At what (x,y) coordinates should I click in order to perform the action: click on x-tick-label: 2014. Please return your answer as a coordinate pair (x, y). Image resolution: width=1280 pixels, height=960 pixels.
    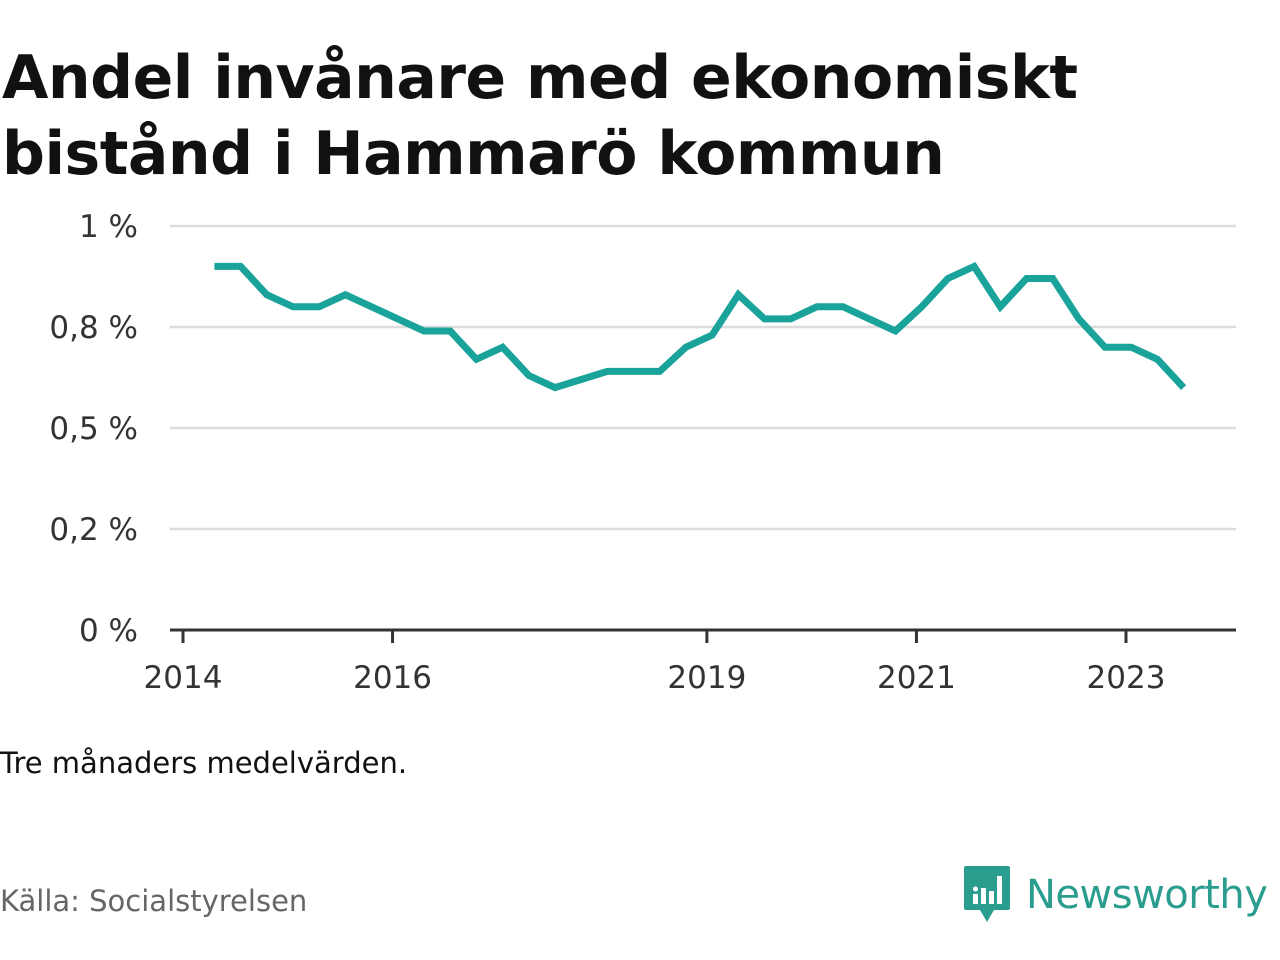
    Looking at the image, I should click on (183, 678).